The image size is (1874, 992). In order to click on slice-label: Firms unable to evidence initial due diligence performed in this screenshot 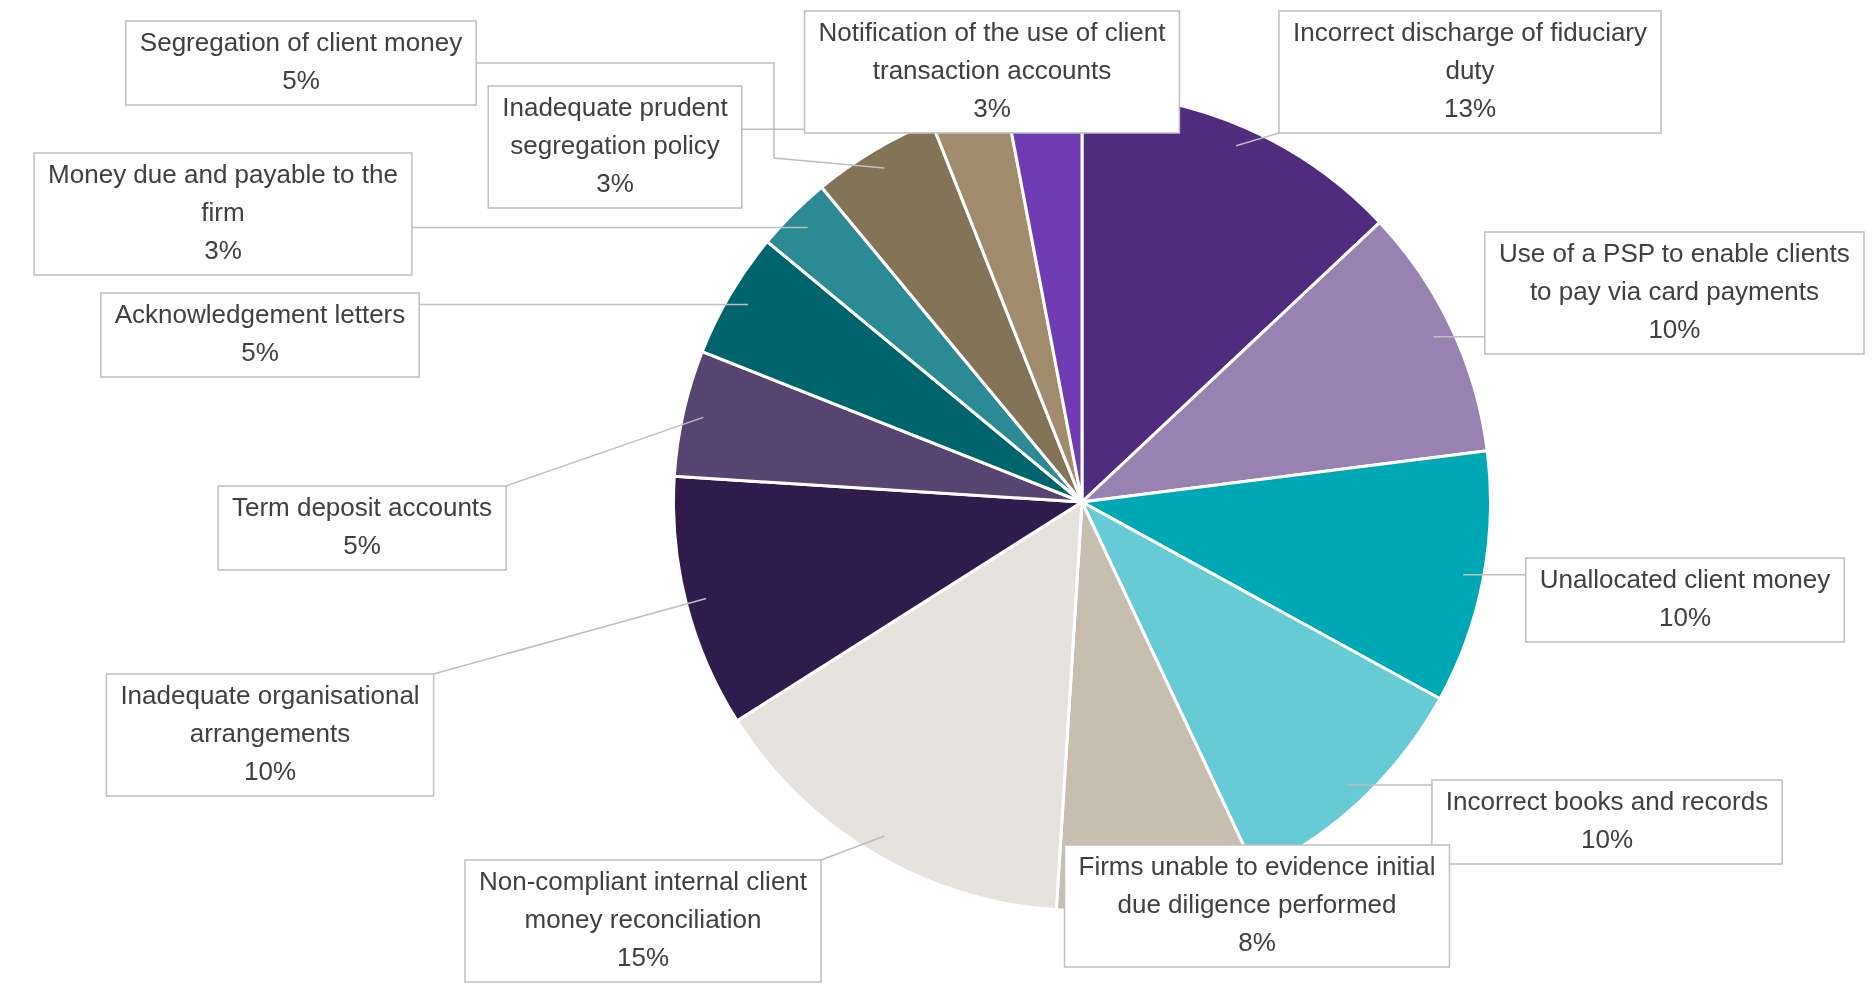, I will do `click(1257, 885)`.